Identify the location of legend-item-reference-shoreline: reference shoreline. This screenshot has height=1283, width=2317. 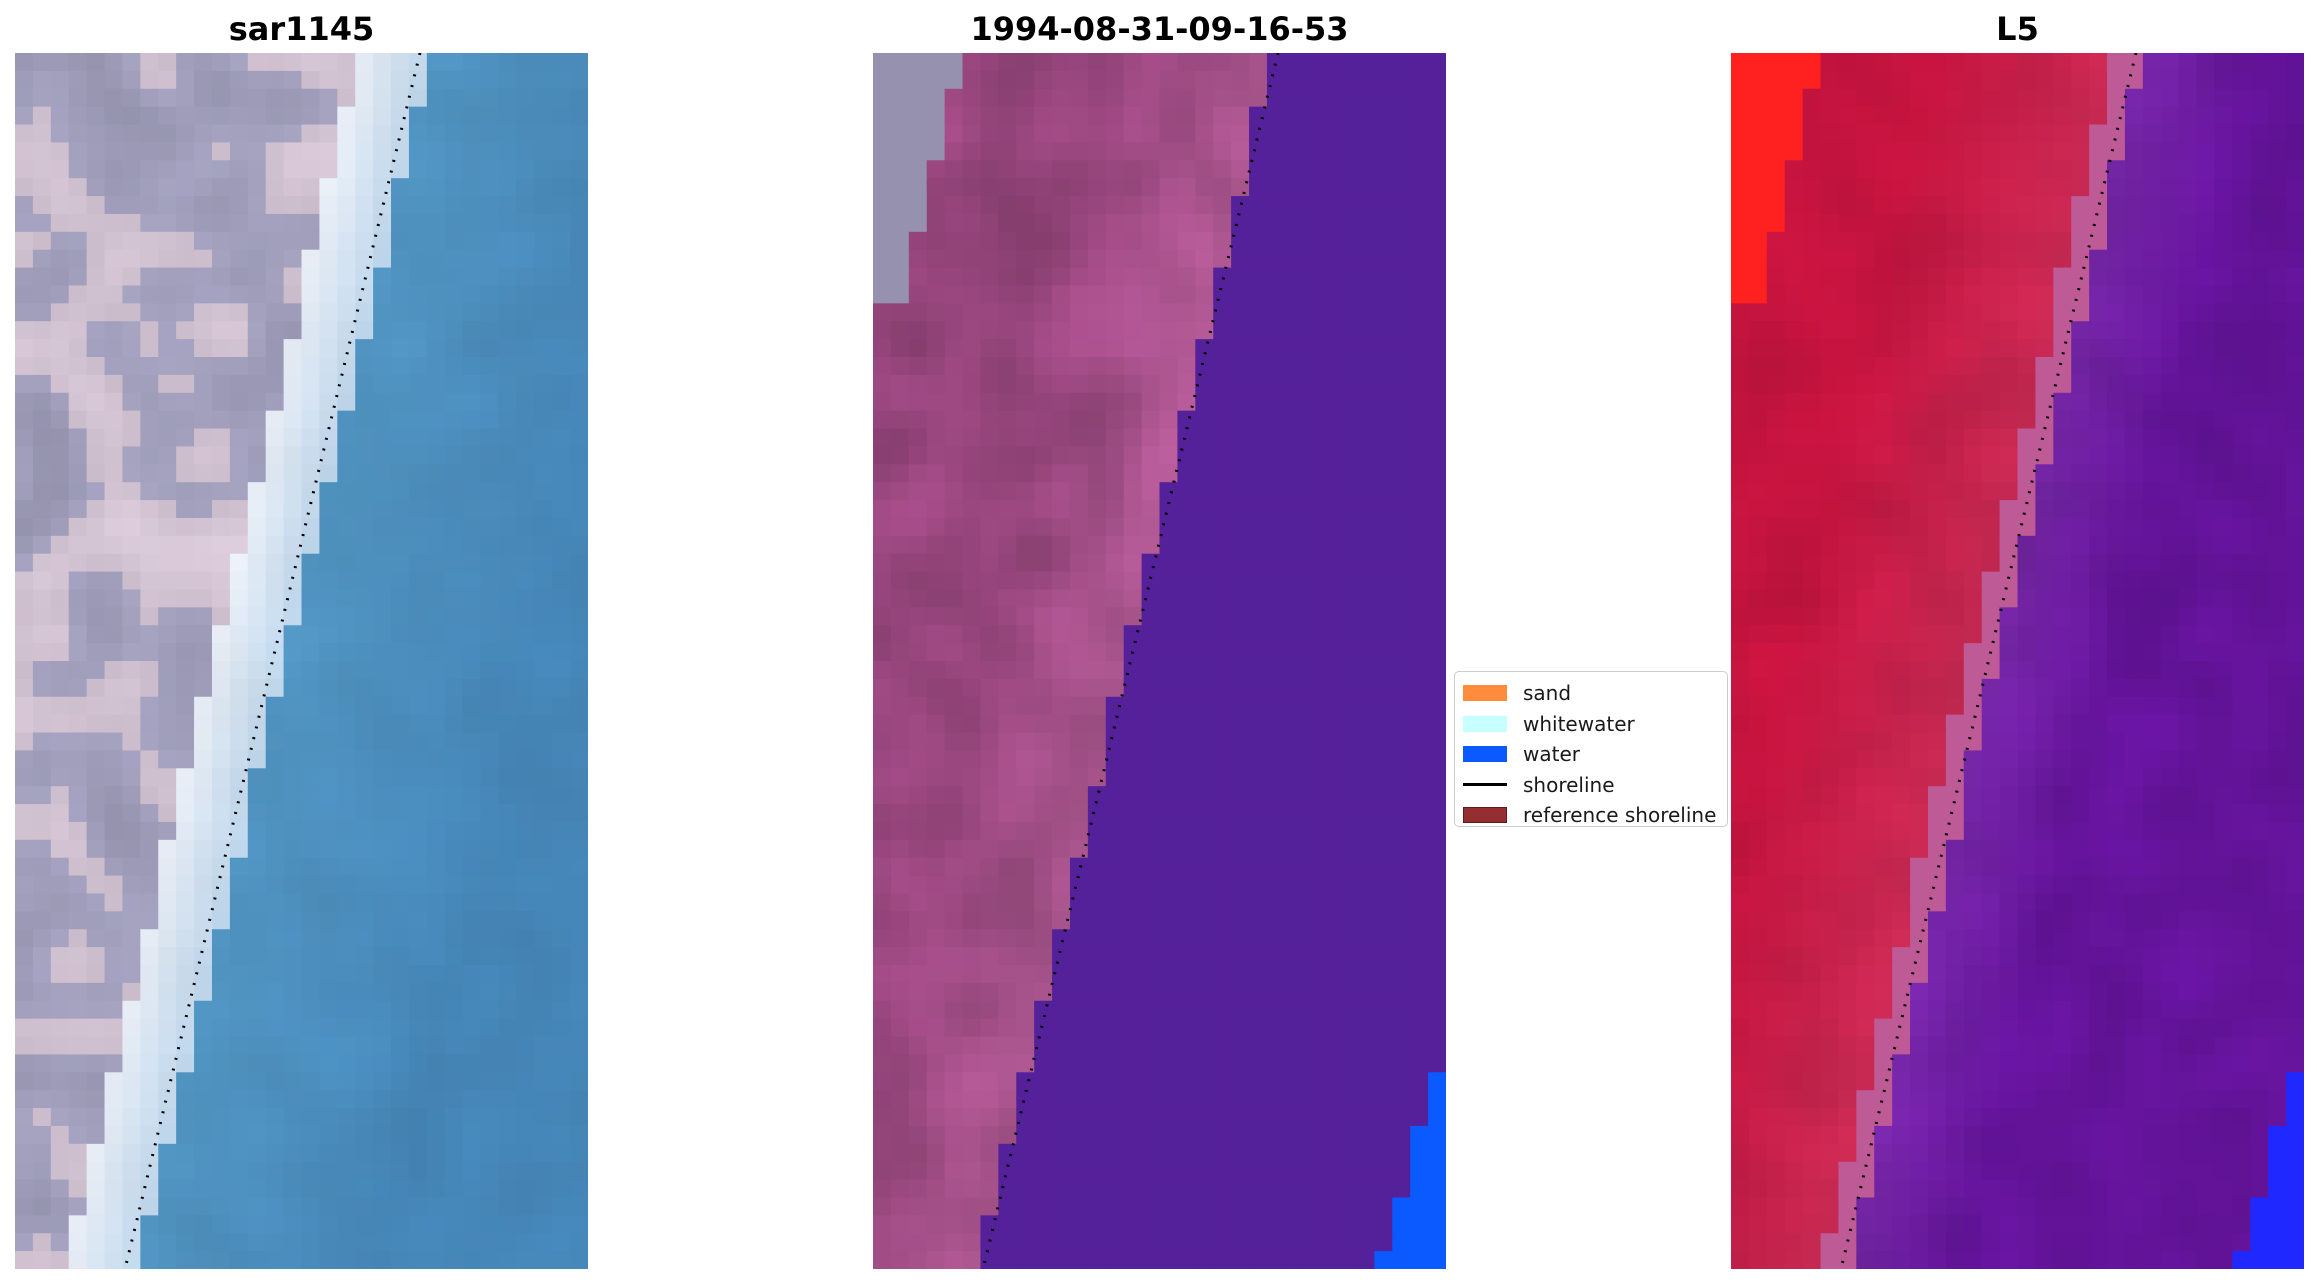
(1591, 815).